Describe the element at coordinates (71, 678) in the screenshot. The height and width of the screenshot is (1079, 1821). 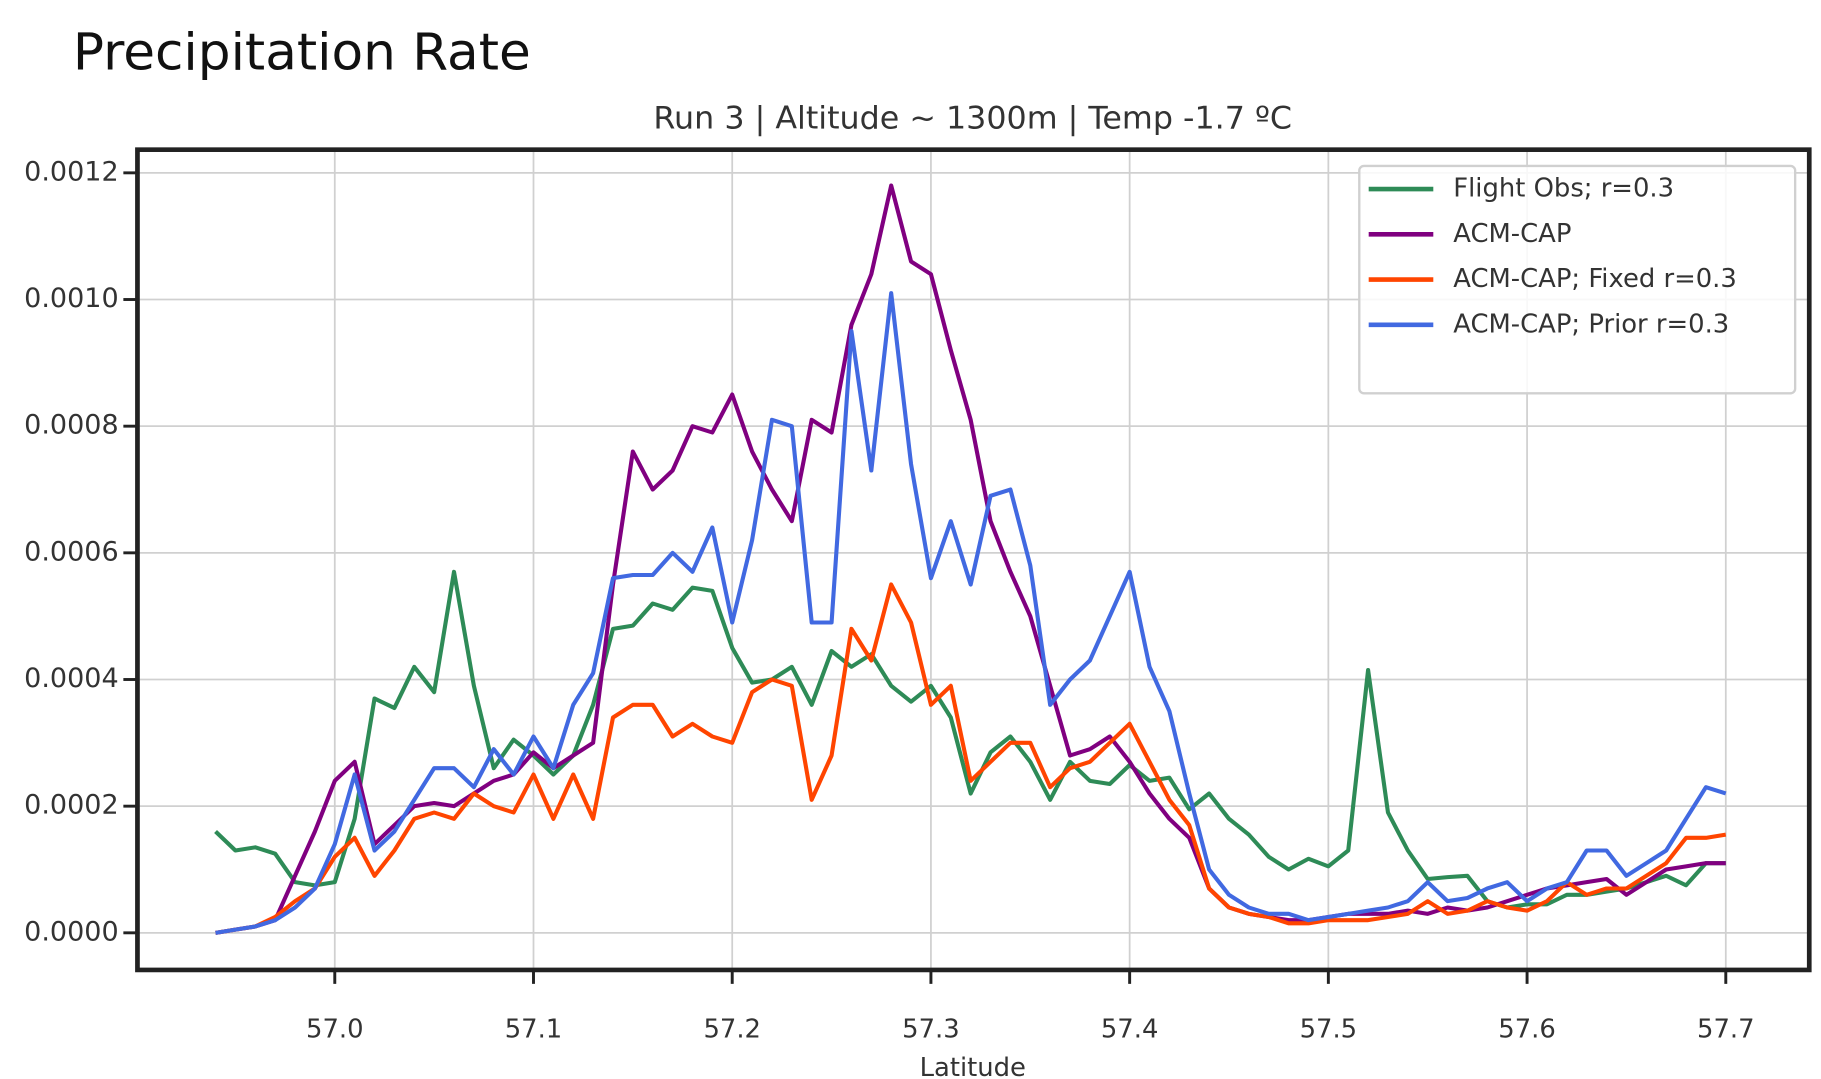
I see `y-tick-label: 0.0004` at that location.